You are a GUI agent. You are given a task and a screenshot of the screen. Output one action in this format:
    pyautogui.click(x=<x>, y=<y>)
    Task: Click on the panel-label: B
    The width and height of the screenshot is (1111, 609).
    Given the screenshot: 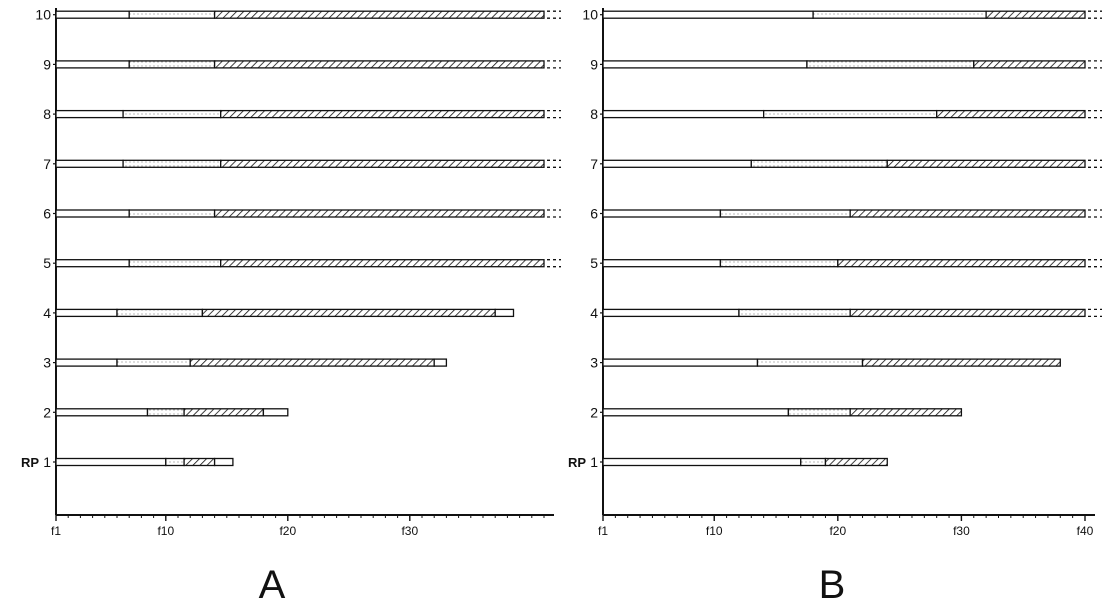 What is the action you would take?
    pyautogui.click(x=832, y=585)
    